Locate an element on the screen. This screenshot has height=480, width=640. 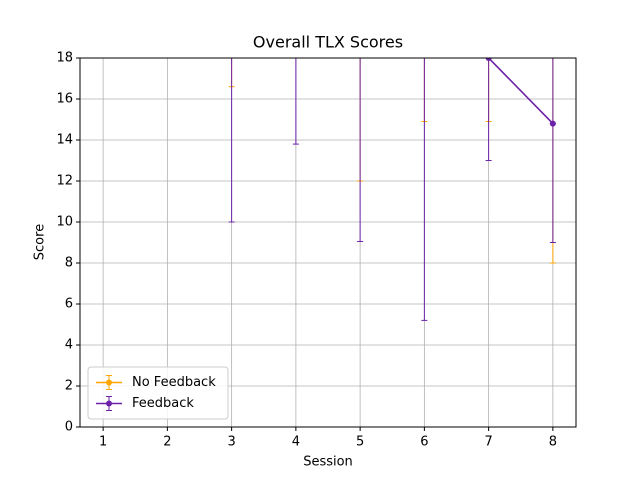
y-tick-label: 2 is located at coordinates (69, 386).